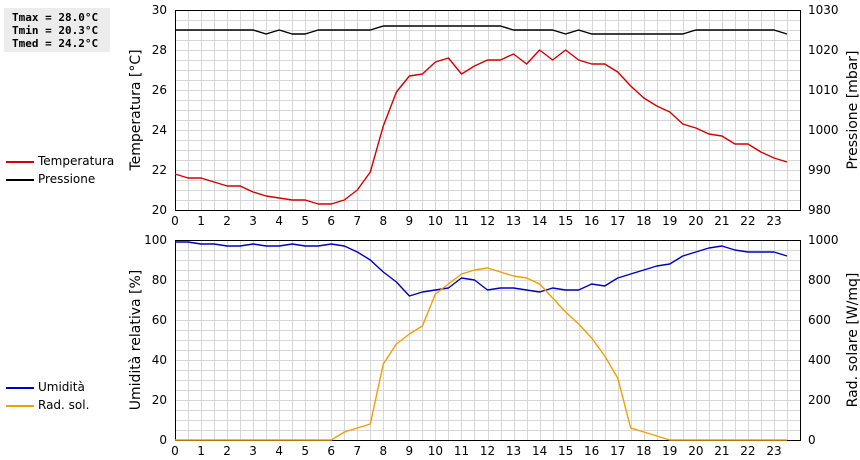  I want to click on chart2-xtick-label: 10, so click(435, 451).